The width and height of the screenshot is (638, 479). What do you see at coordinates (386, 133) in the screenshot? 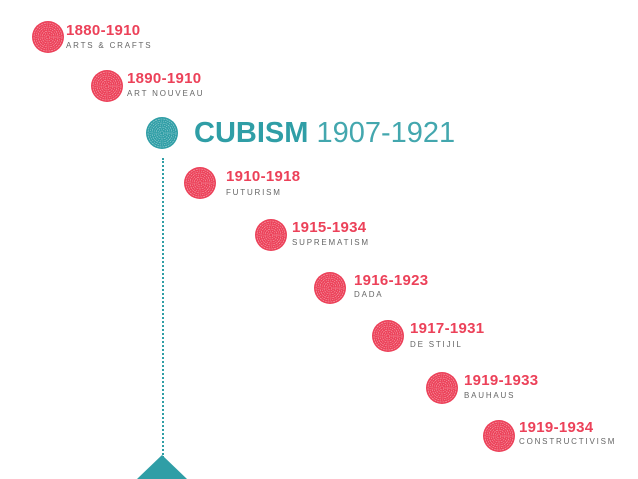
I see `feature-years: 1907-1921` at bounding box center [386, 133].